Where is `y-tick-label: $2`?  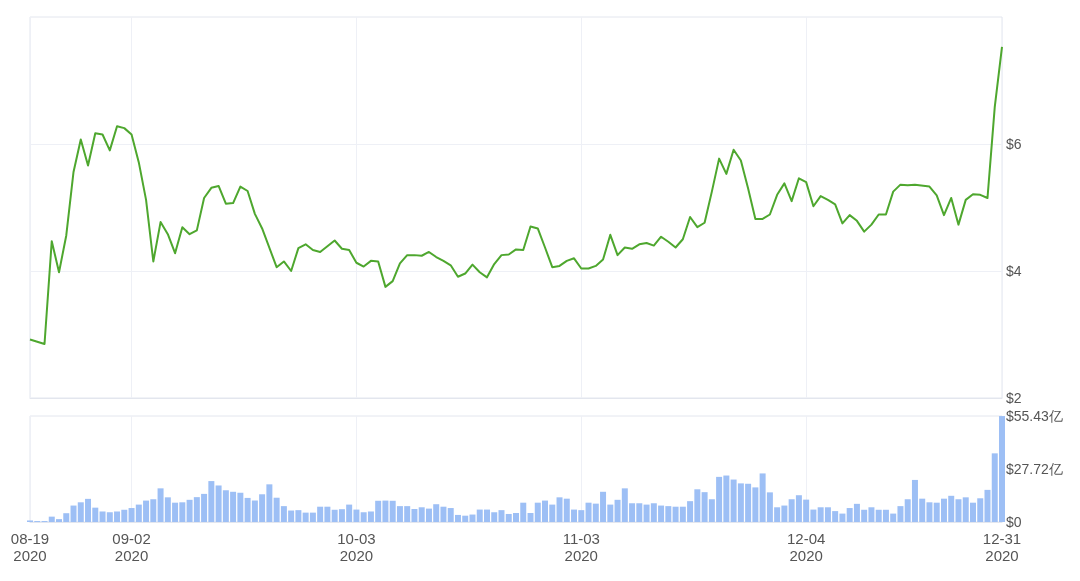 y-tick-label: $2 is located at coordinates (1014, 398).